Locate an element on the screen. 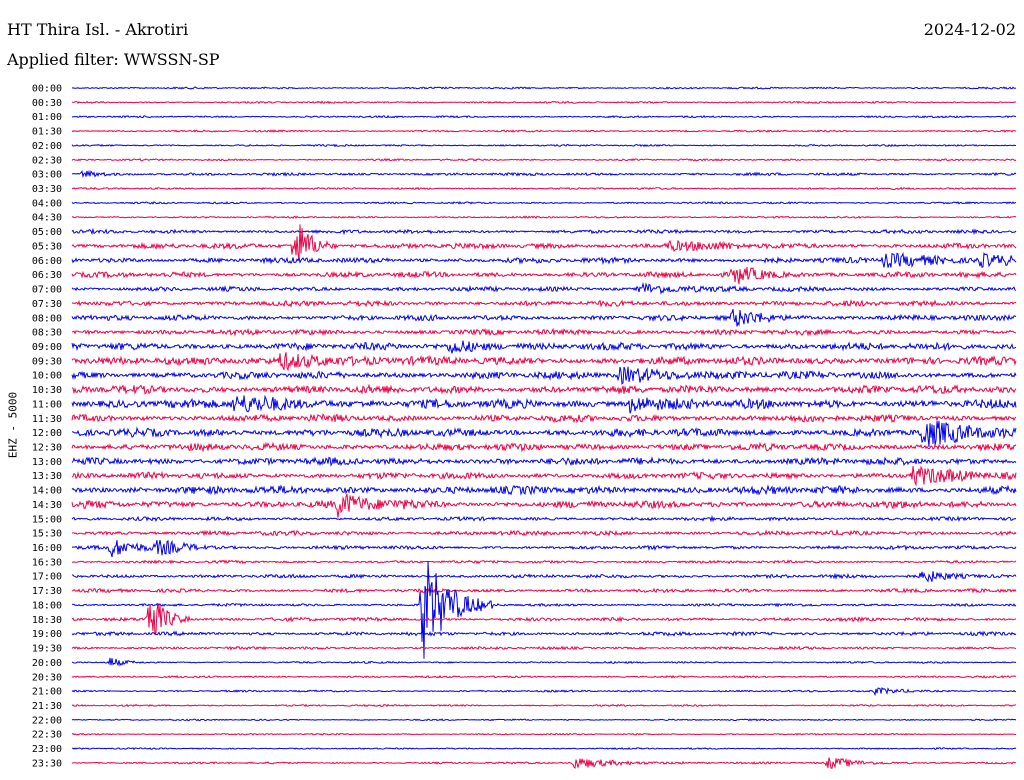  time-tick-label: 09:30 is located at coordinates (47, 361).